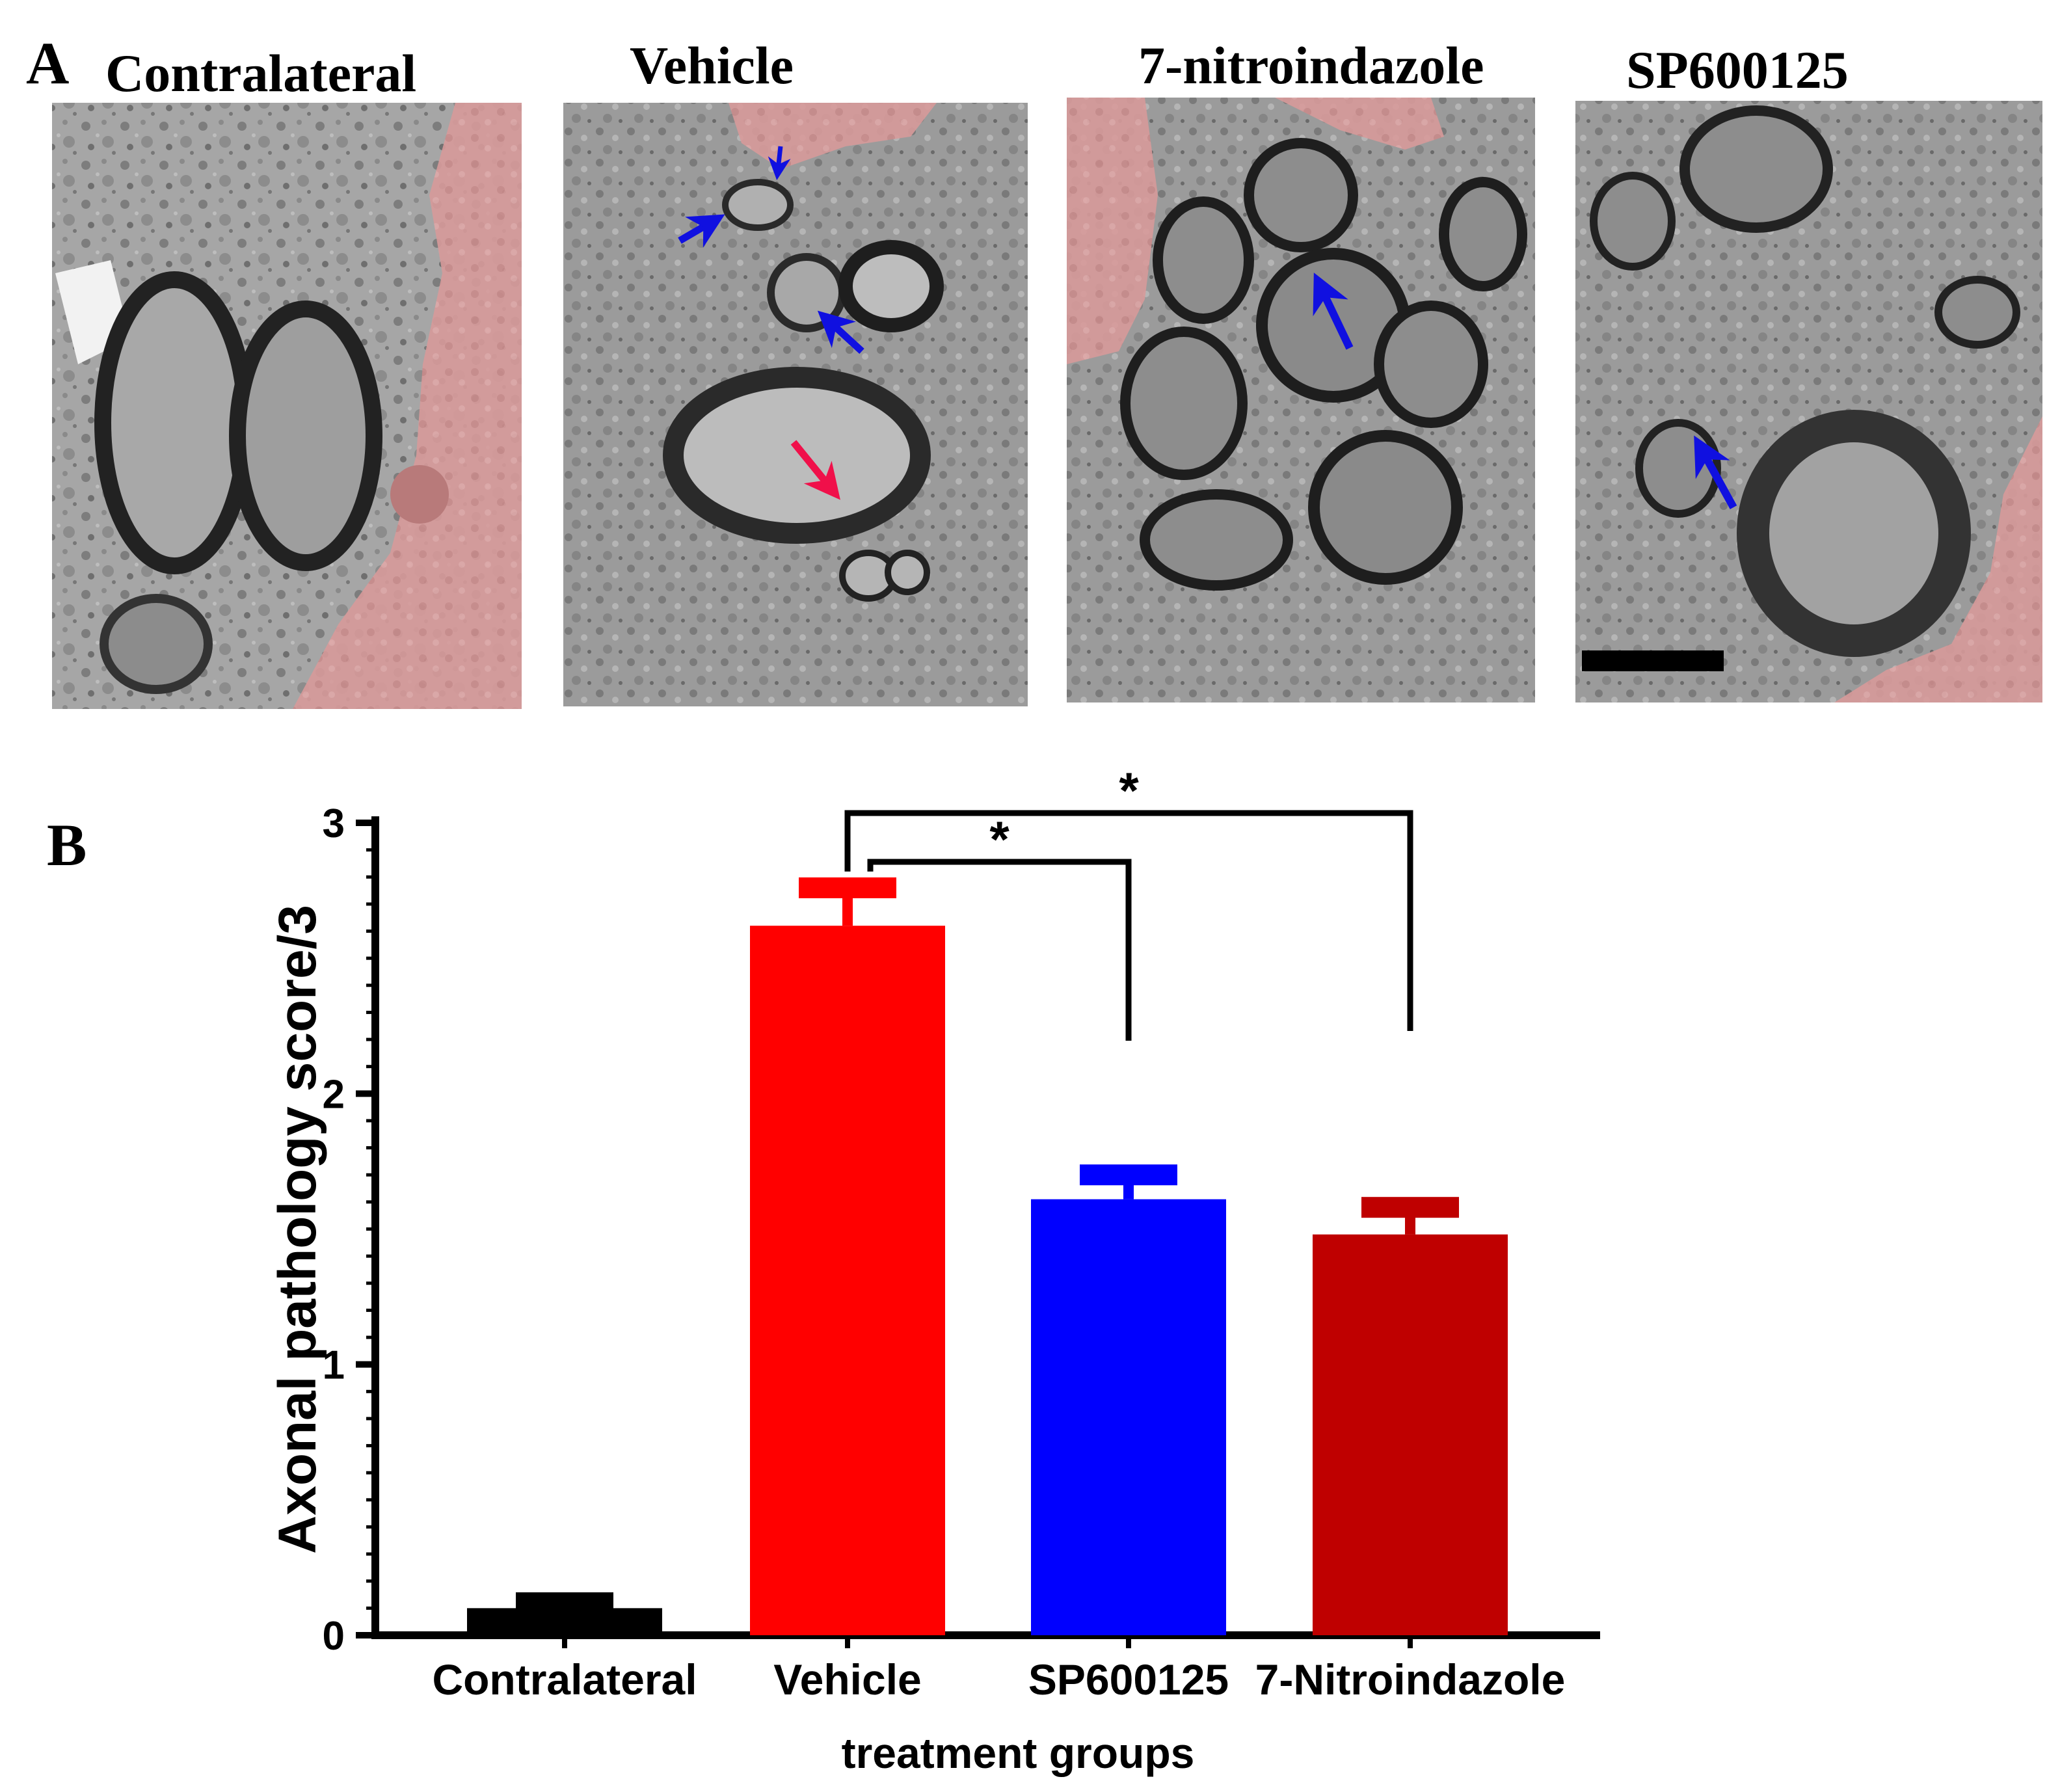  What do you see at coordinates (287, 406) in the screenshot?
I see `micrograph-contralateral` at bounding box center [287, 406].